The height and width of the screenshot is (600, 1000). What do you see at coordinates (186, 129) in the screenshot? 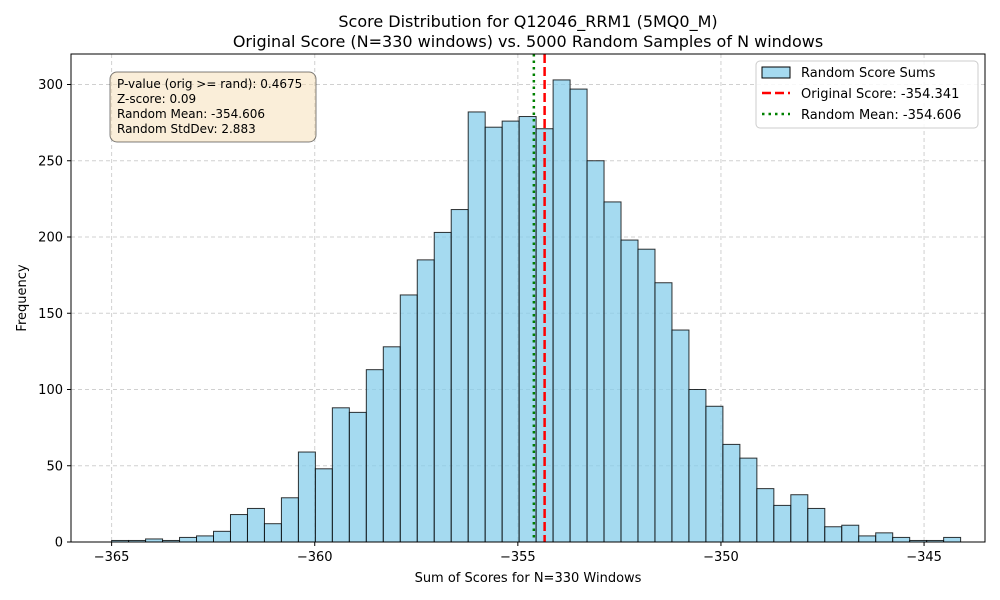
I see `stats-random-stddev: Random StdDev: 2.883` at bounding box center [186, 129].